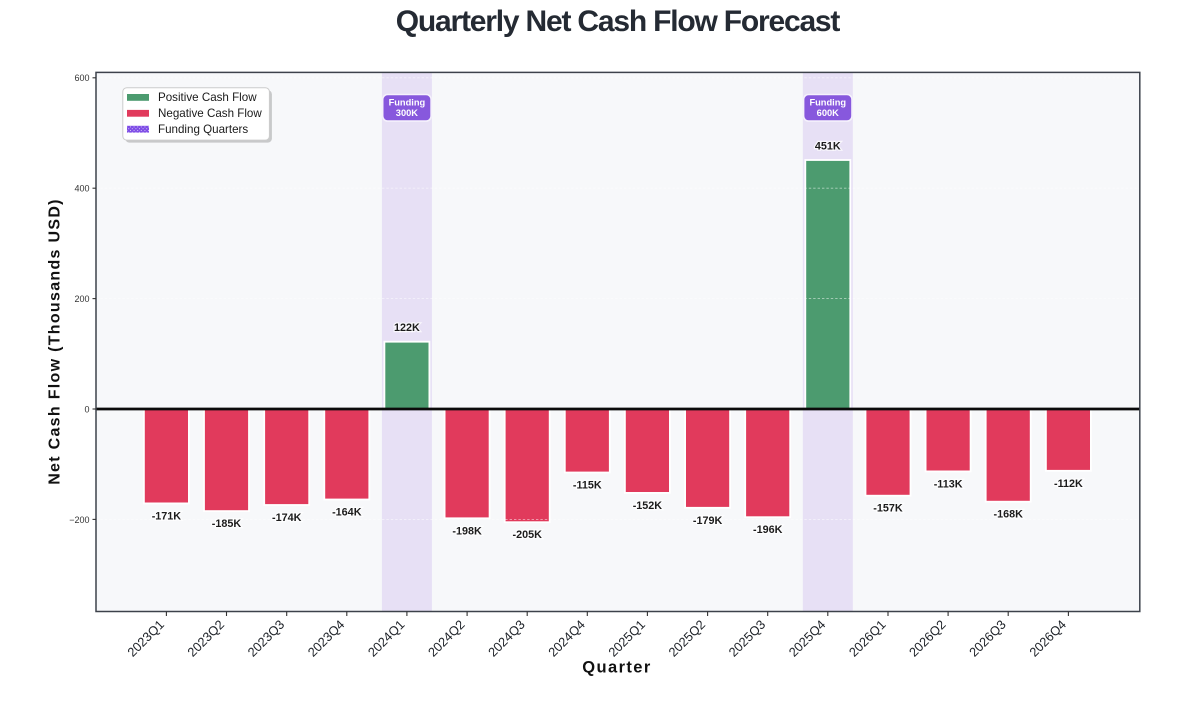  I want to click on svg-text: -171K, so click(167, 516).